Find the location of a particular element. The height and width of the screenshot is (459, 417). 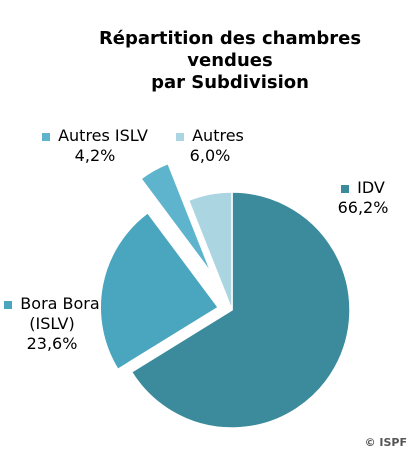

slice-label: Autres ISLV 4,2% is located at coordinates (95, 146).